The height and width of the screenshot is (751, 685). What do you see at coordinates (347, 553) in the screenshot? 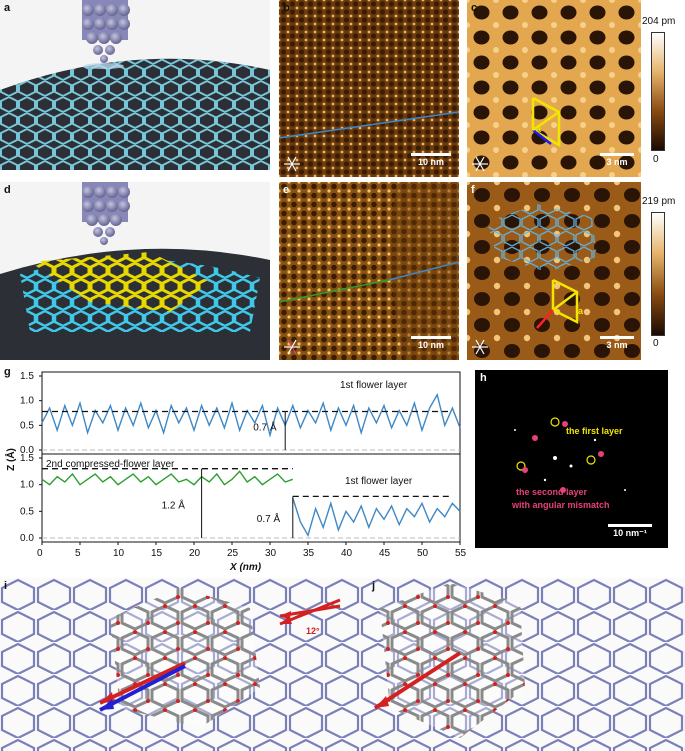
I see `xtick-label: 40` at bounding box center [347, 553].